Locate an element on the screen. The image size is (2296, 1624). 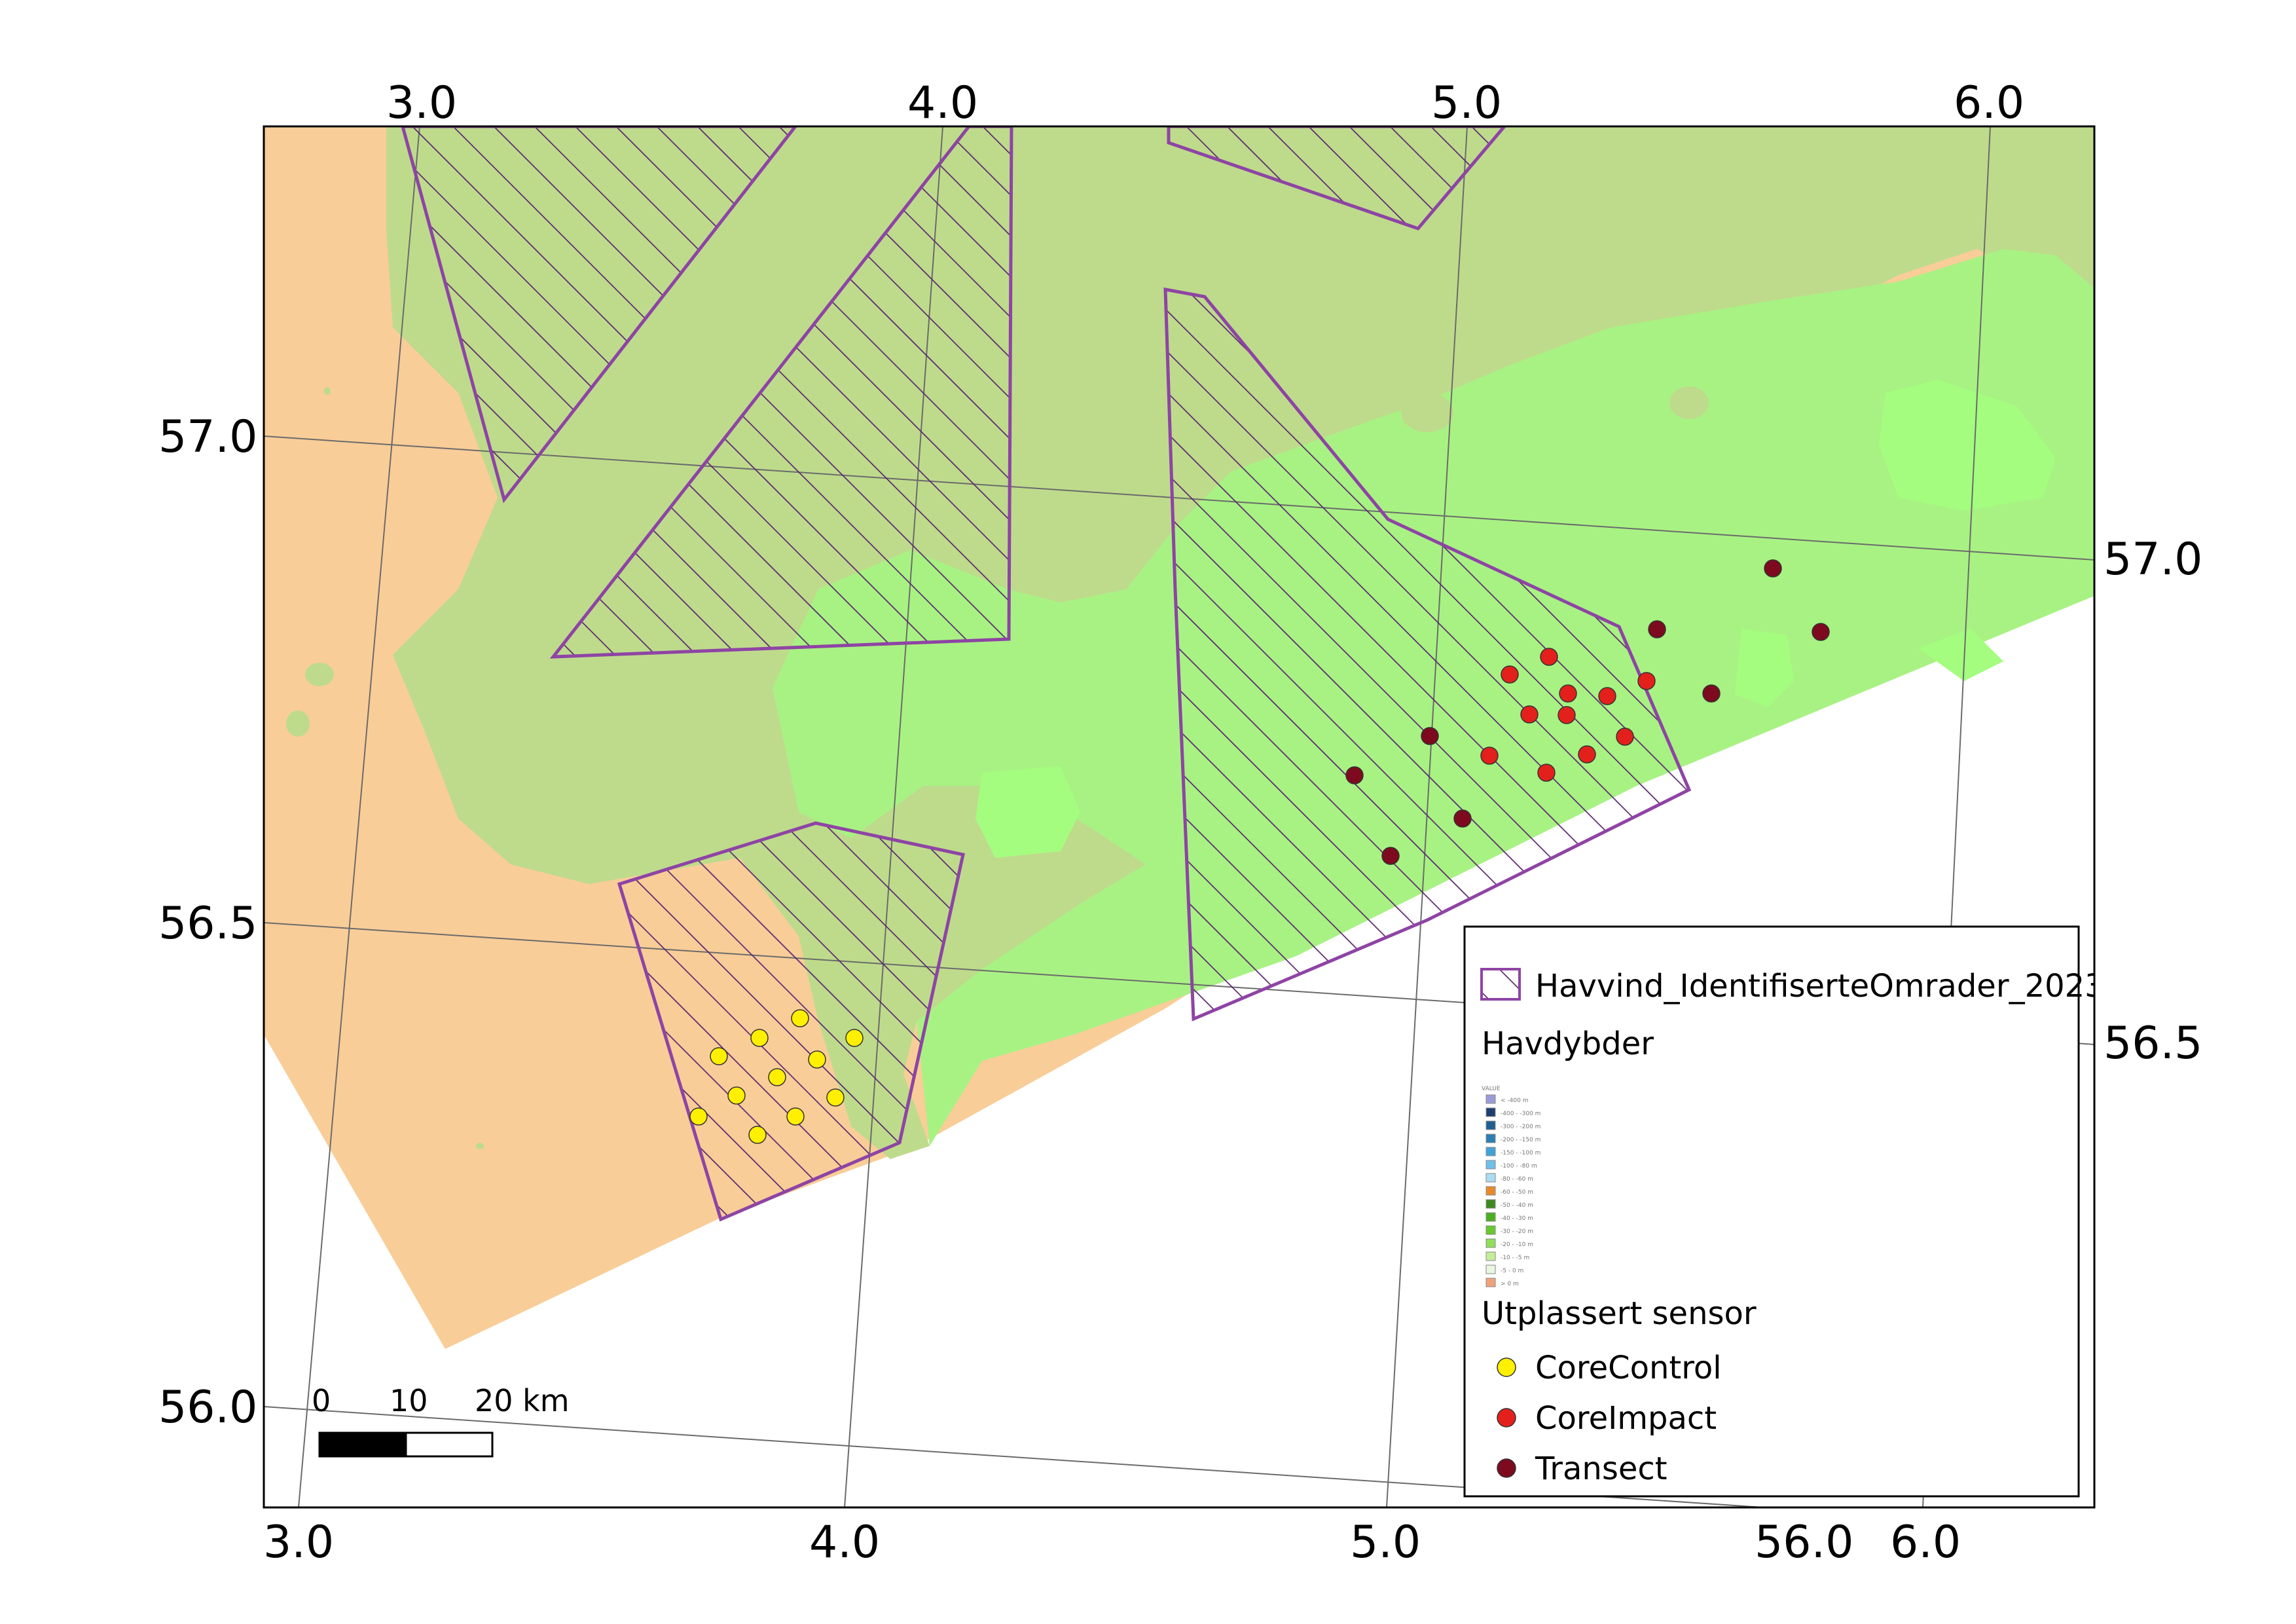
legend-depth-label: -20 - -10 m is located at coordinates (1517, 1245).